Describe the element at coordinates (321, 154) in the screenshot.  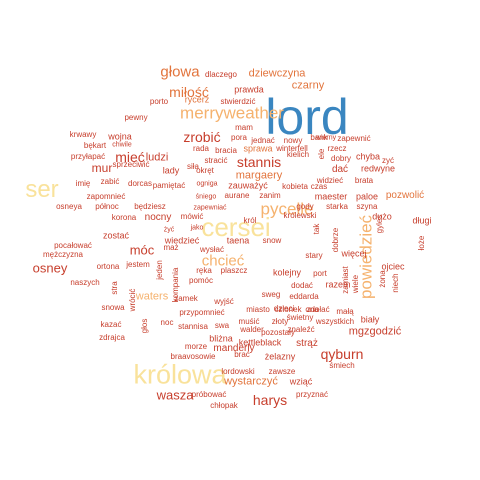
I see `word-ele: ele` at that location.